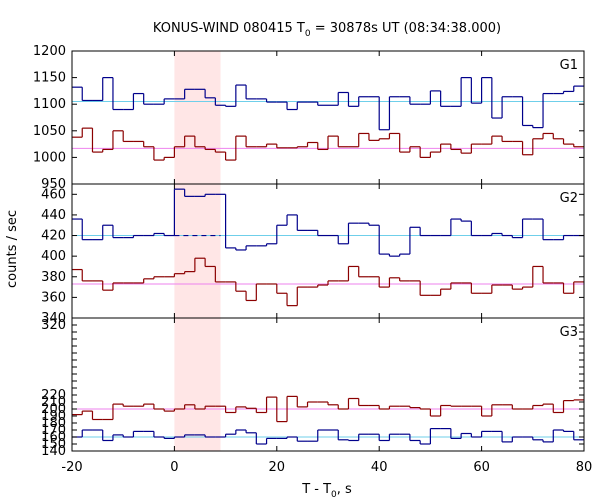  What do you see at coordinates (53, 416) in the screenshot?
I see `y-tick-label: 190` at bounding box center [53, 416].